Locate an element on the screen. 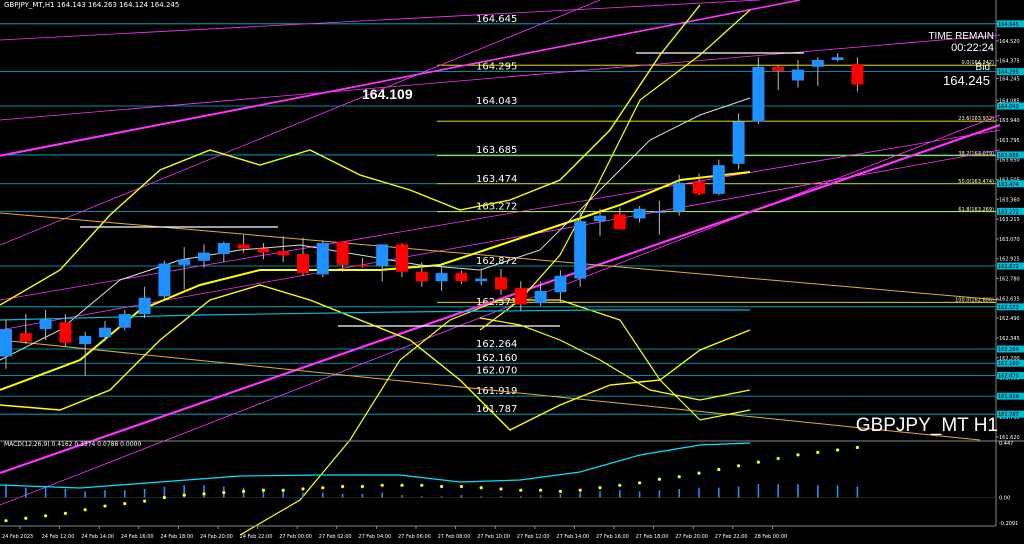  time-axis-label: 24 Feb 12:00 is located at coordinates (58, 537).